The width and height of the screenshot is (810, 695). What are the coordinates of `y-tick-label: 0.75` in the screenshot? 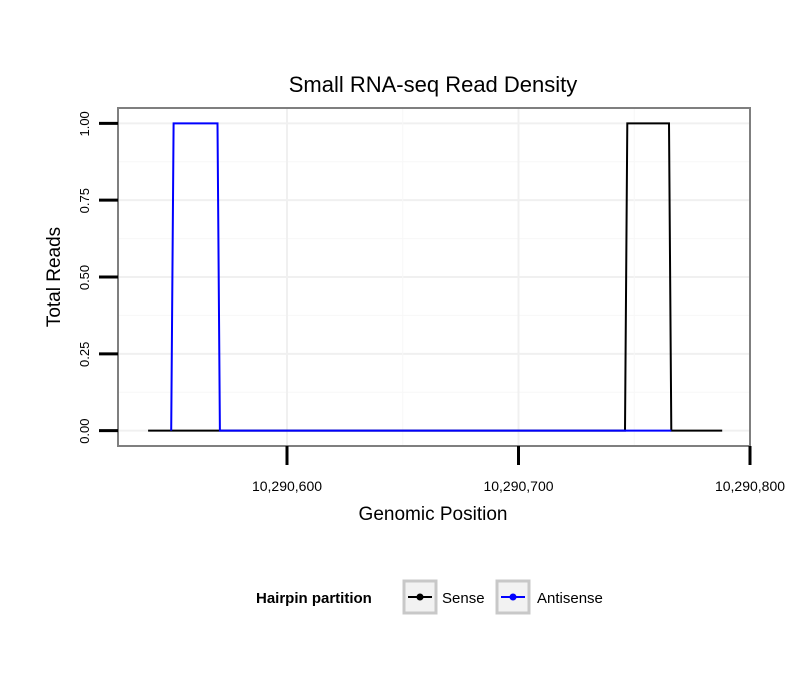 It's located at (84, 200).